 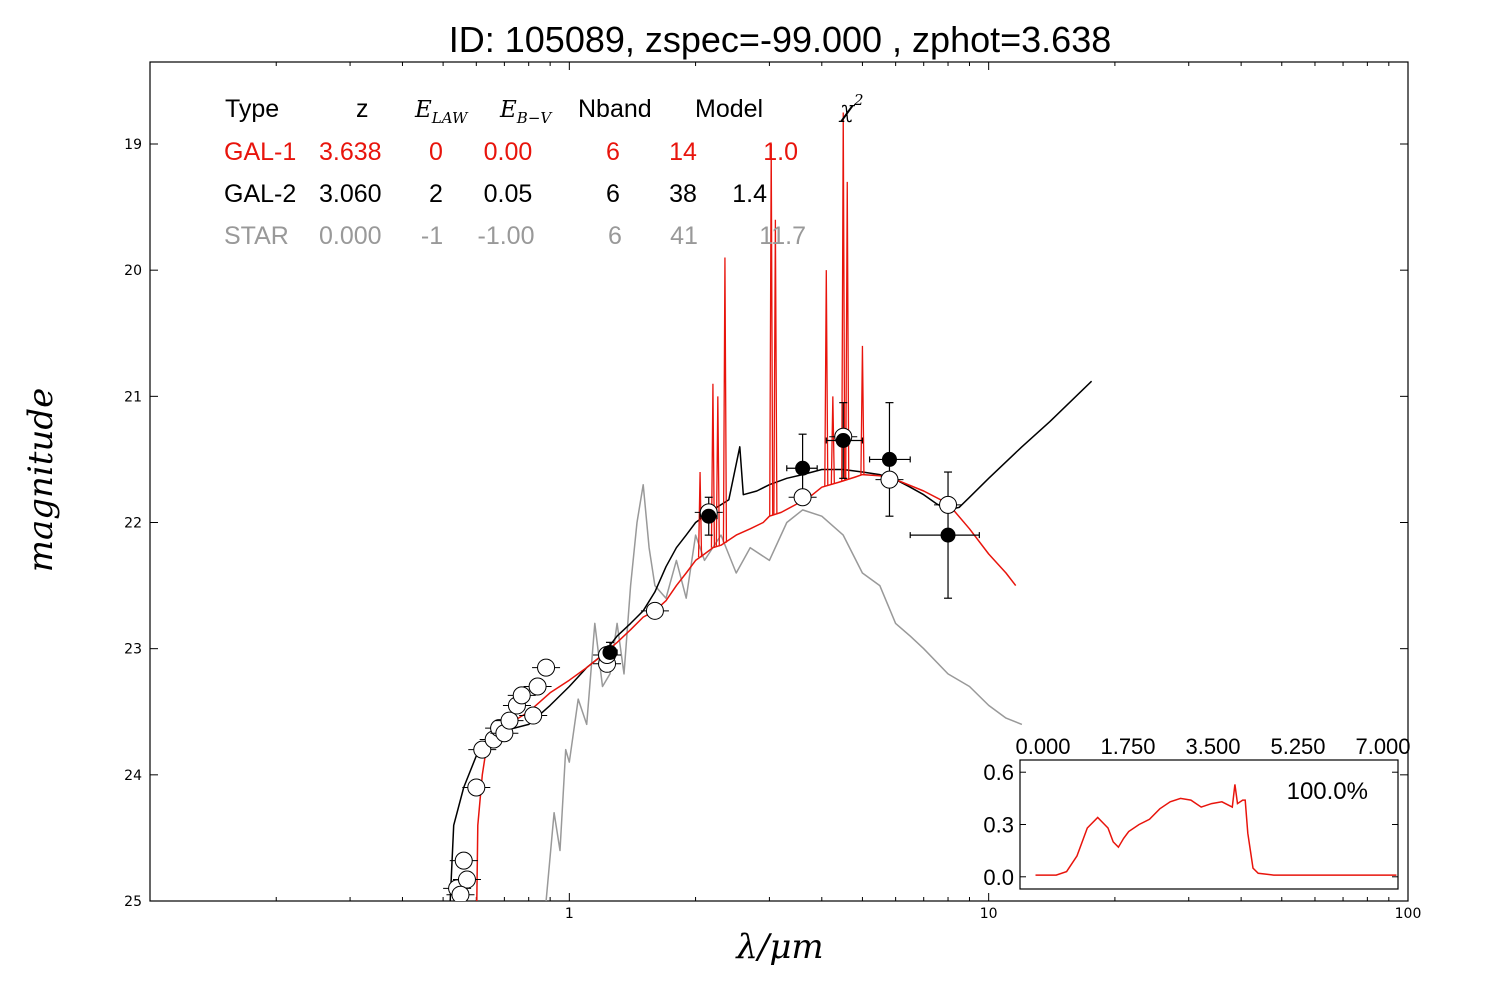 What do you see at coordinates (450, 118) in the screenshot?
I see `header-elaw-sub: LAW` at bounding box center [450, 118].